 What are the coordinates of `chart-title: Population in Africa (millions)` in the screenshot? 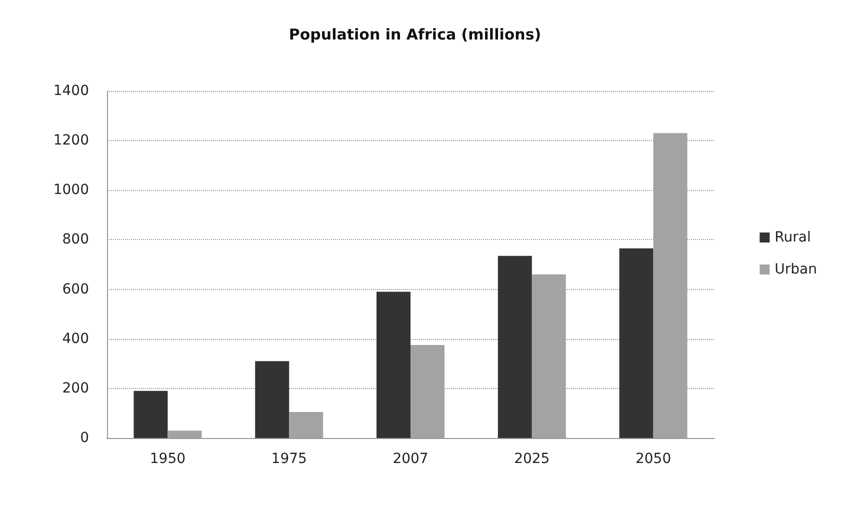 It's located at (415, 35).